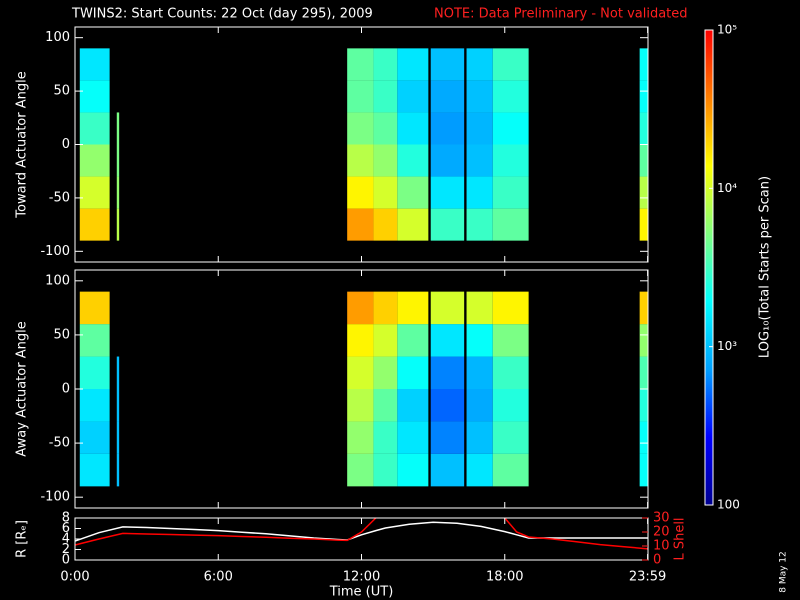 The image size is (800, 600). Describe the element at coordinates (66, 539) in the screenshot. I see `y-tick-label: 4` at that location.